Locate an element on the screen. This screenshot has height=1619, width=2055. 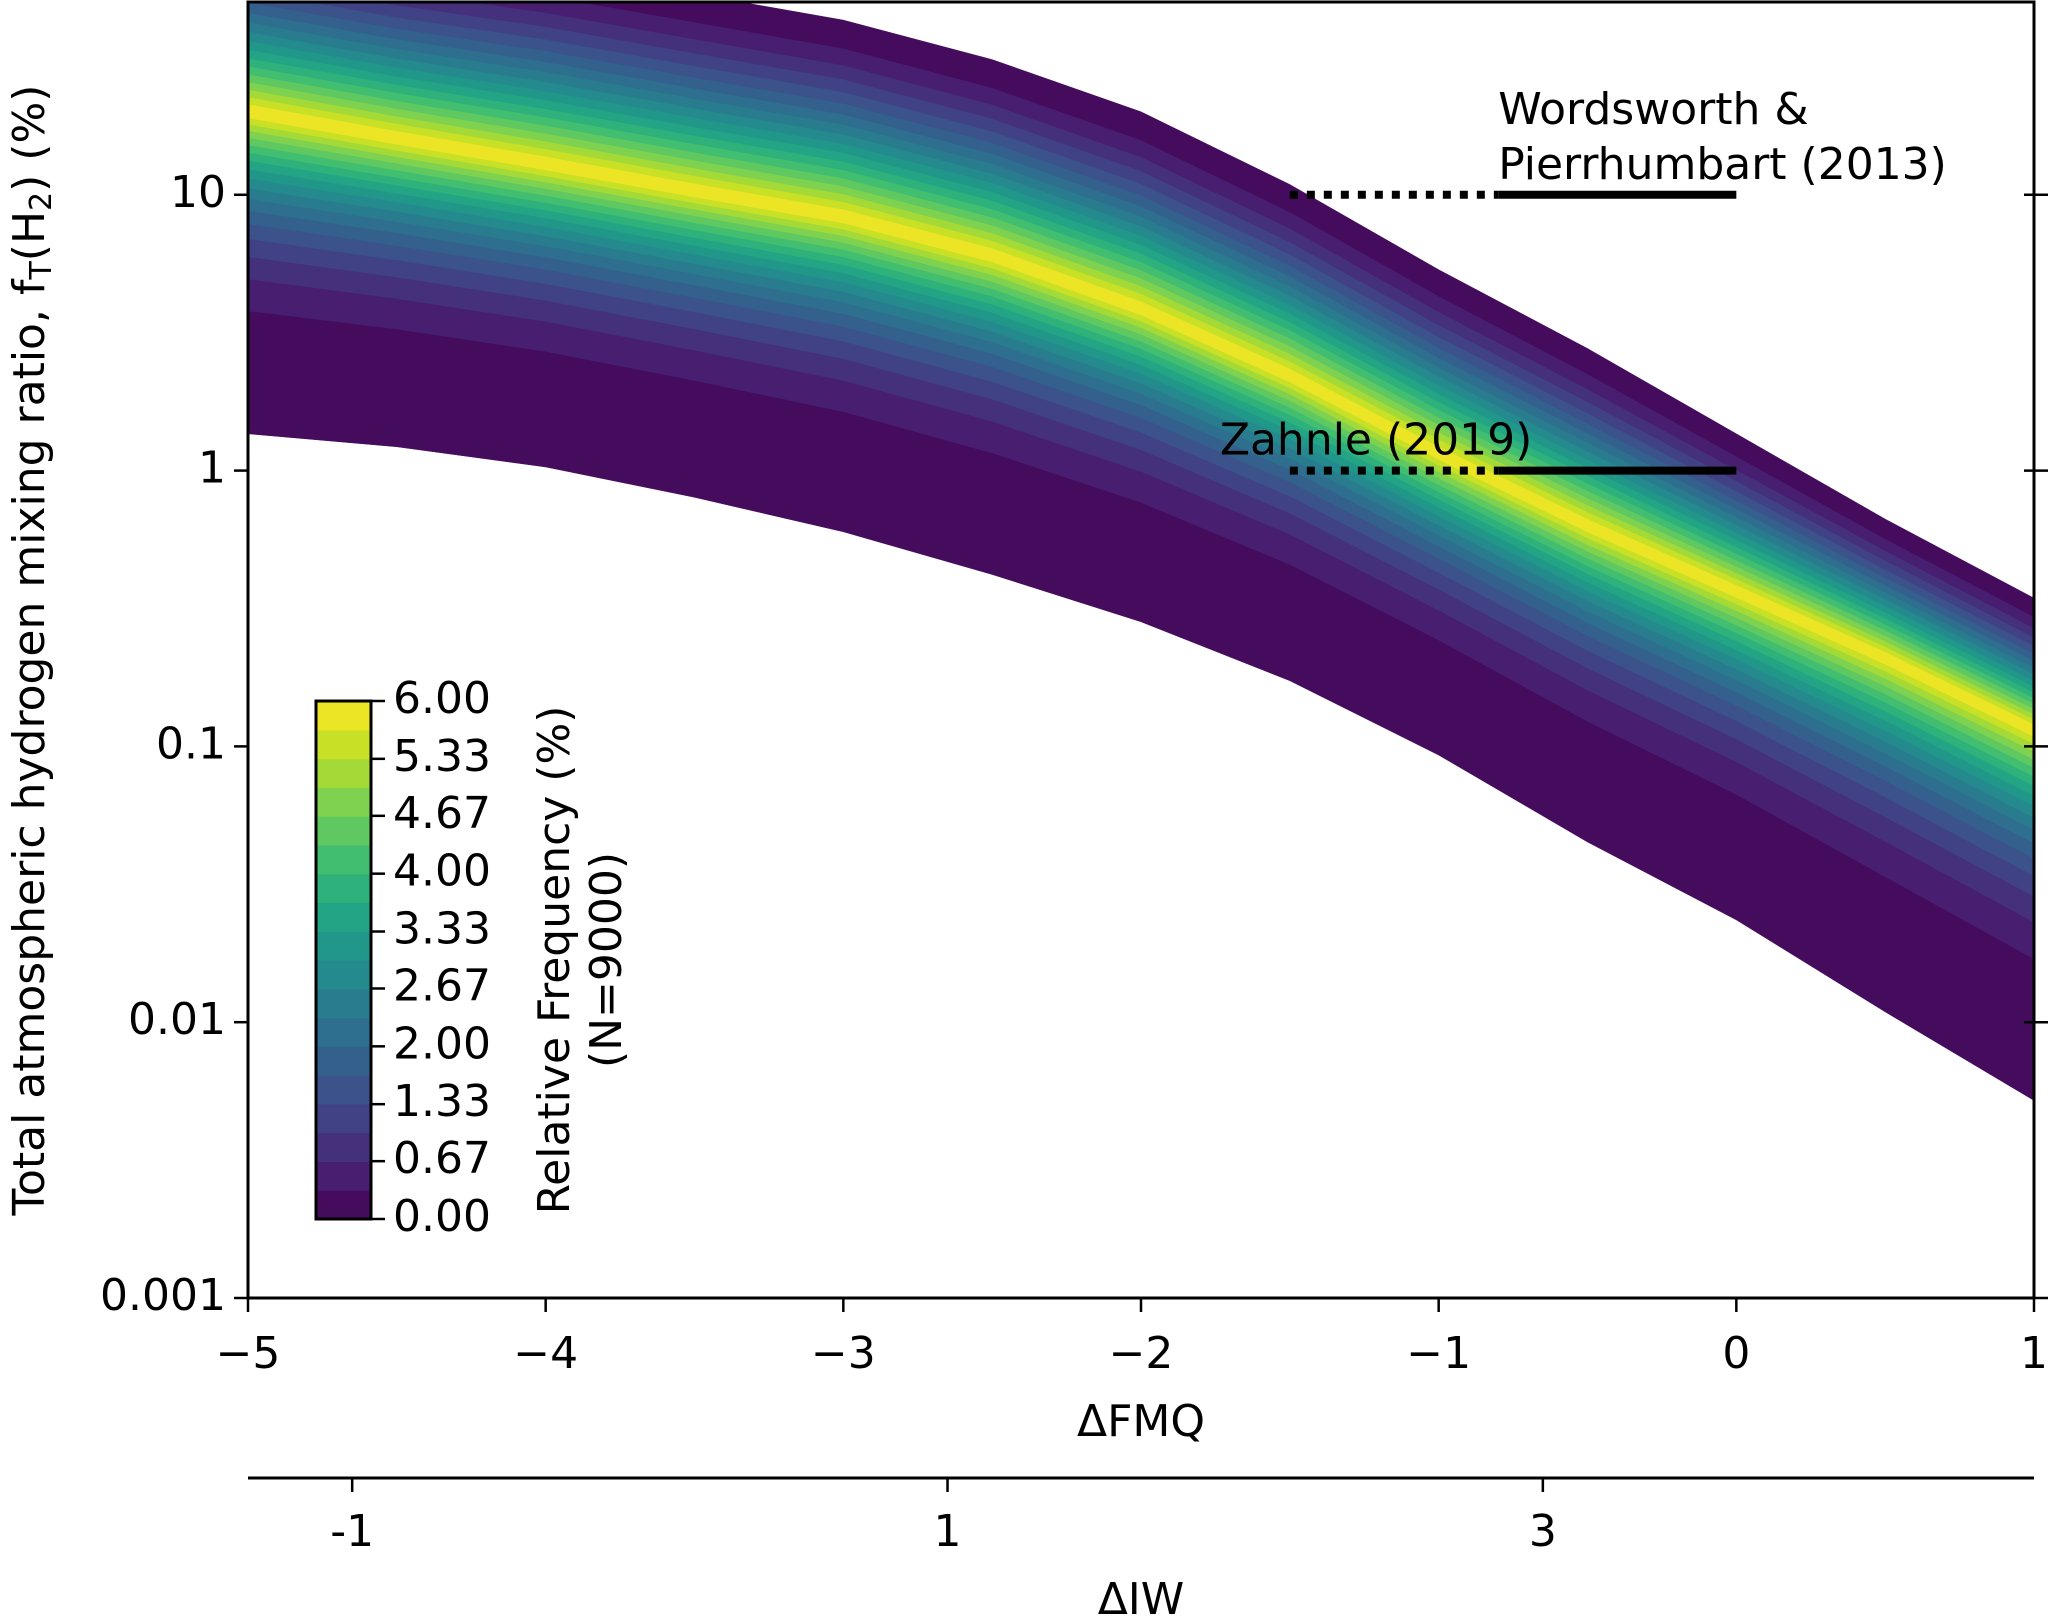
x-tick-label: −5 is located at coordinates (248, 1353).